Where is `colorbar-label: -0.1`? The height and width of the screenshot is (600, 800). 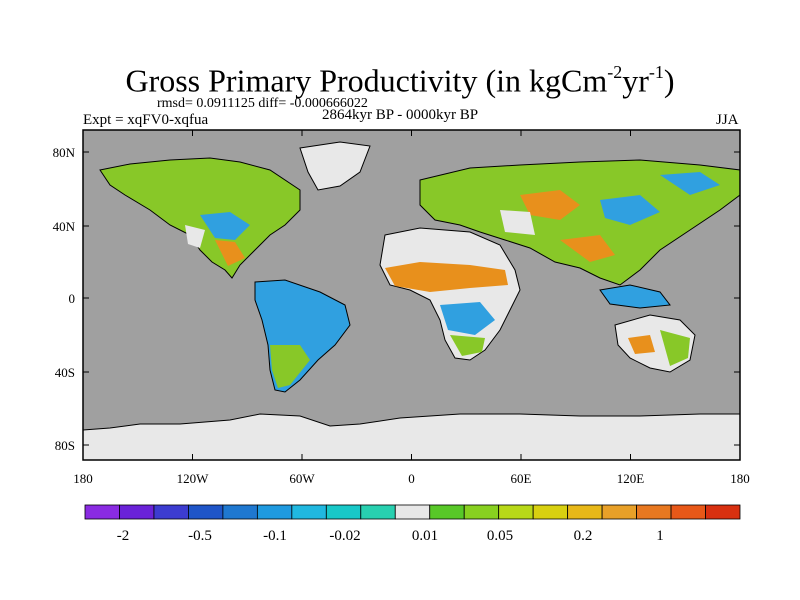 colorbar-label: -0.1 is located at coordinates (275, 536).